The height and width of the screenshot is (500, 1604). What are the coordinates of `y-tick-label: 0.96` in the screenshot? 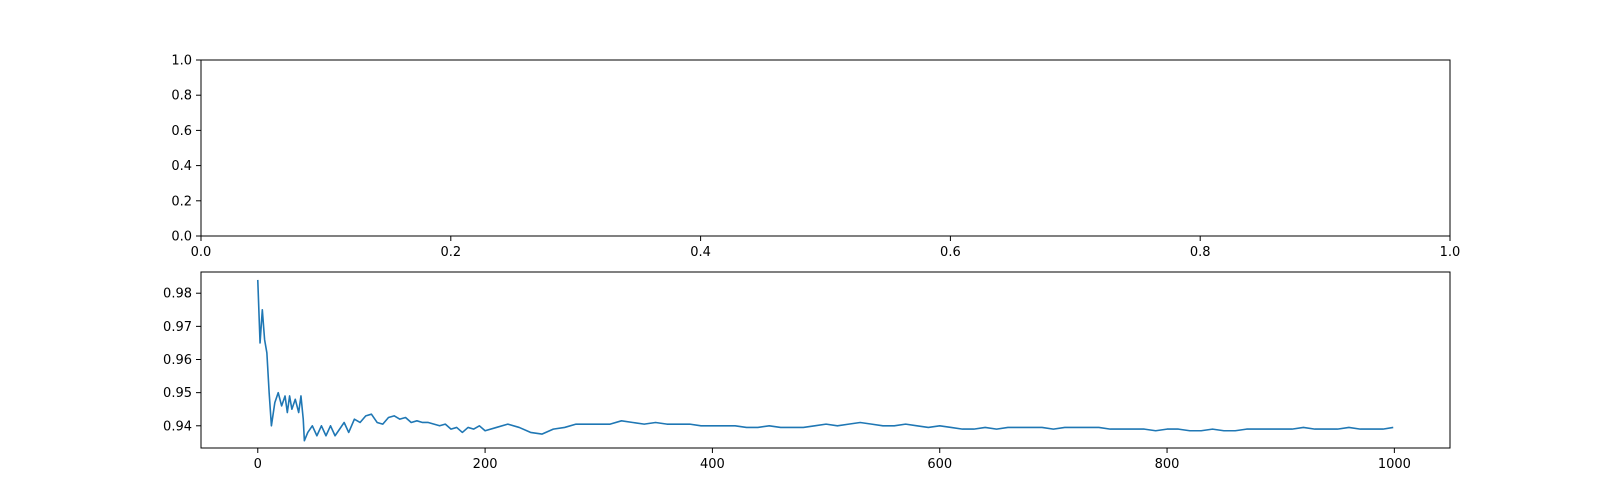 It's located at (177, 360).